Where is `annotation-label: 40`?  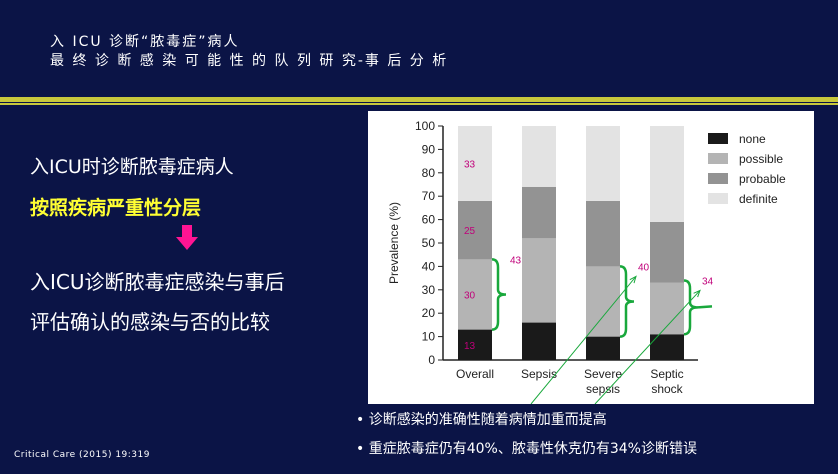
annotation-label: 40 is located at coordinates (644, 267).